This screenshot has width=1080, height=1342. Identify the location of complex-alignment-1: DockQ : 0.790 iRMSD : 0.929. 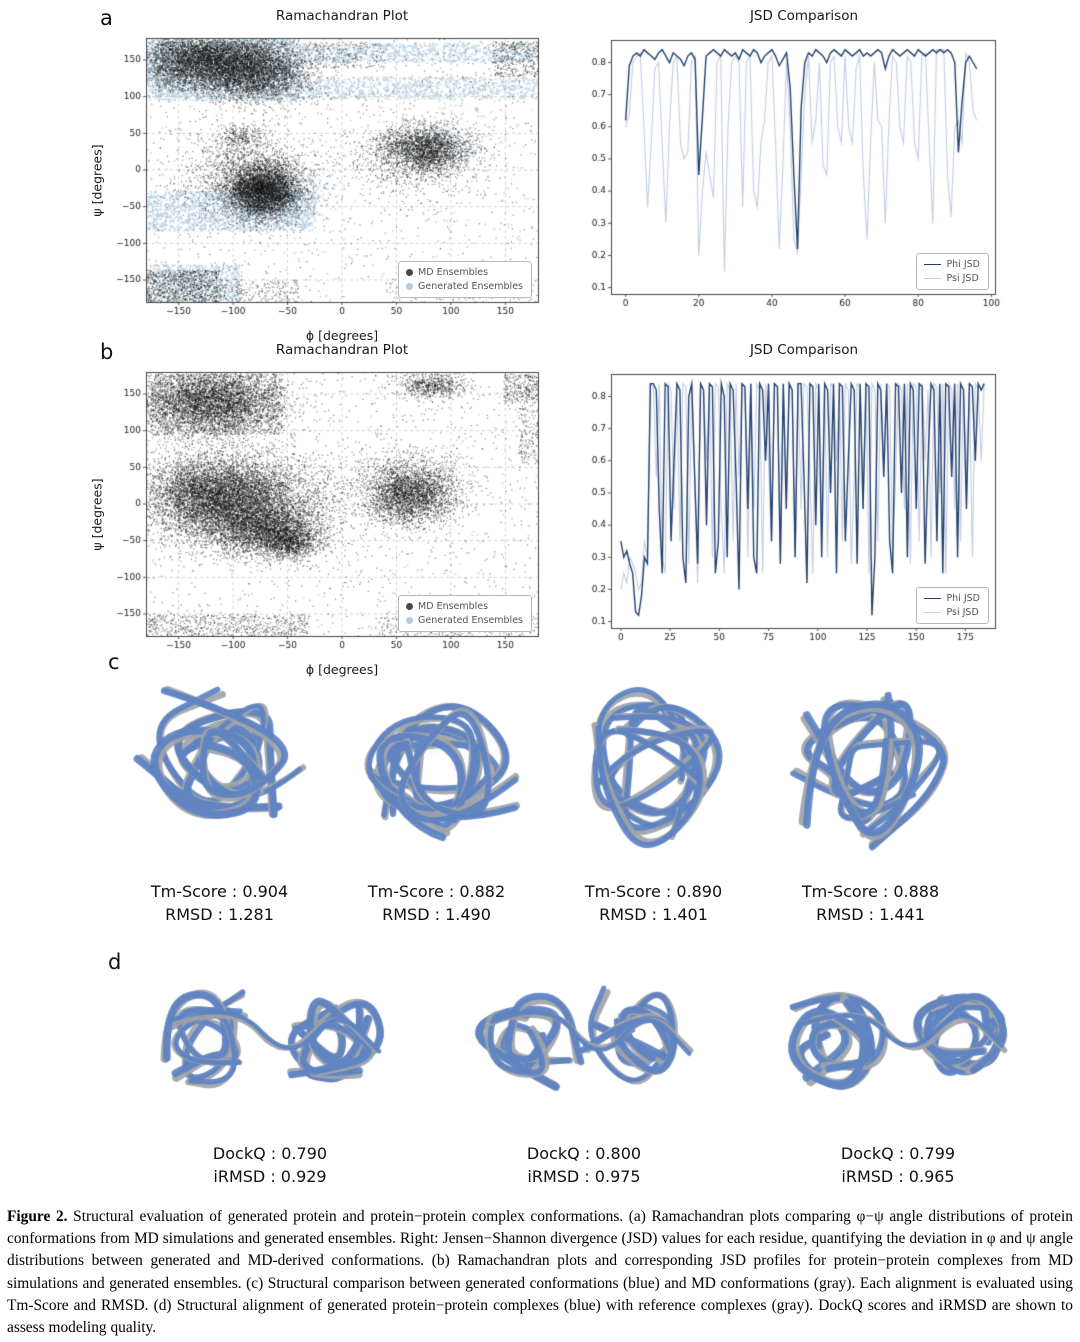
(270, 1066).